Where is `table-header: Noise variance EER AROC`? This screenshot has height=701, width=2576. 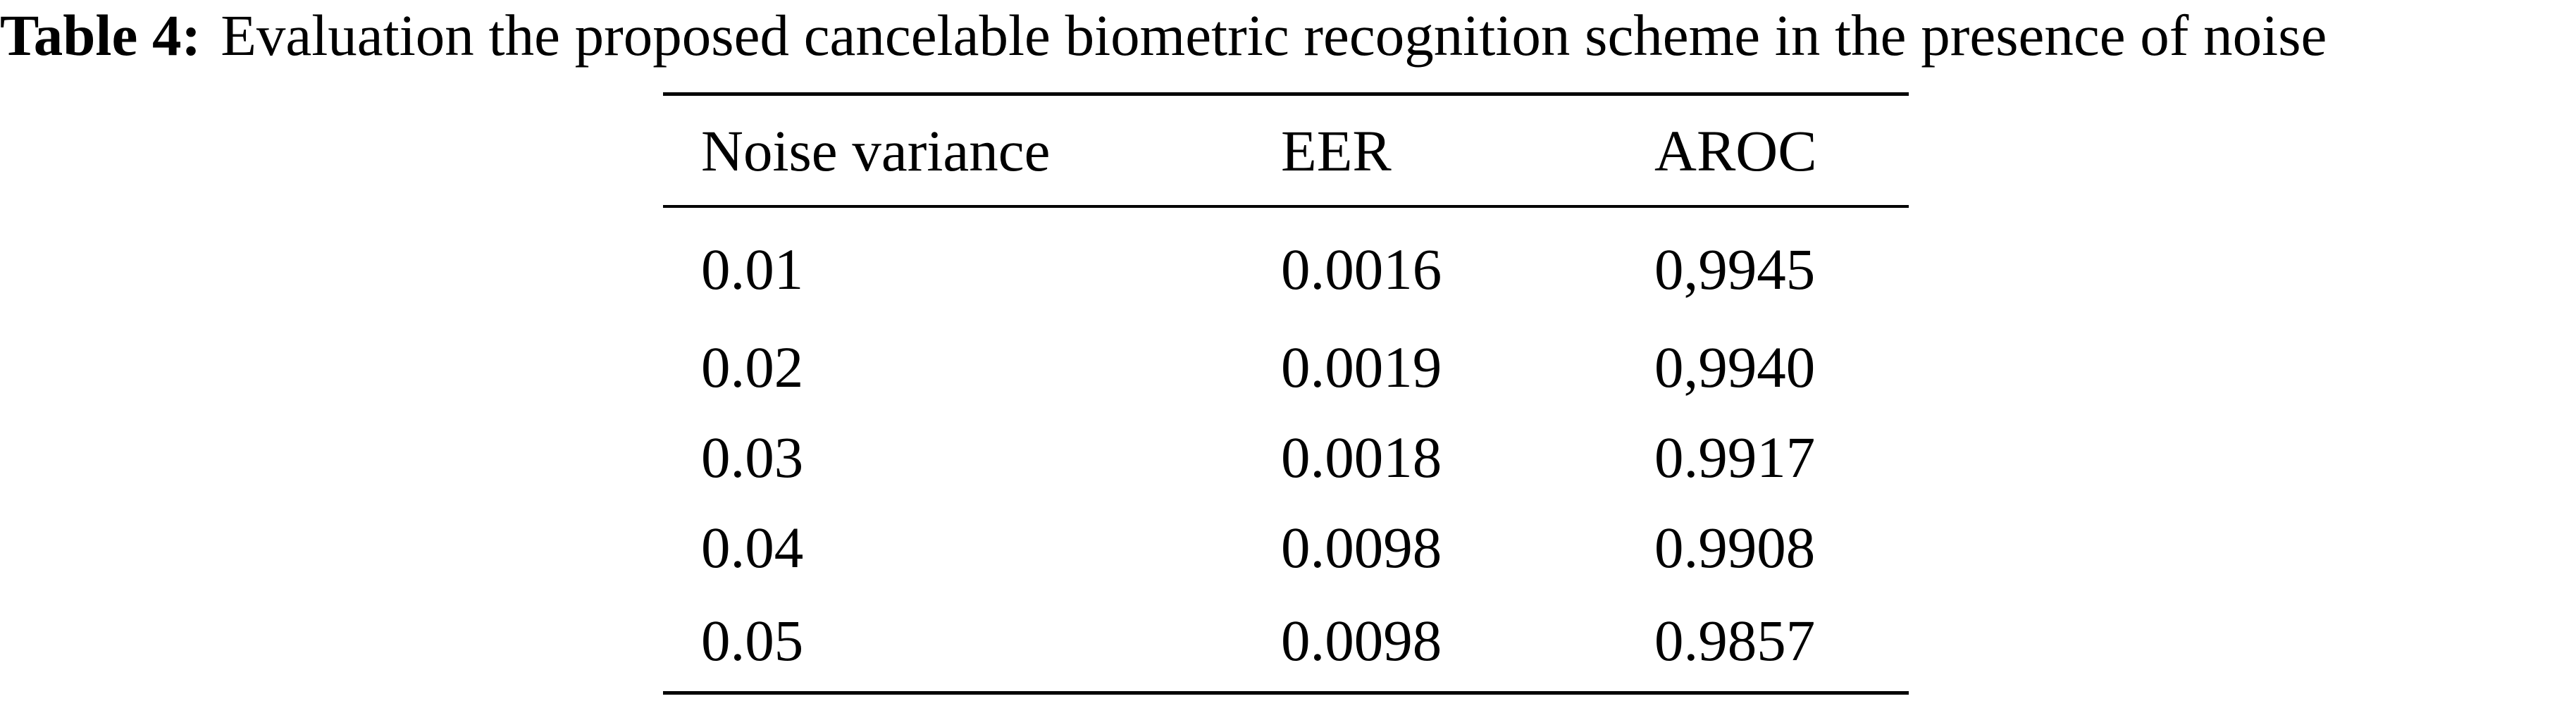
table-header: Noise variance EER AROC is located at coordinates (1286, 150).